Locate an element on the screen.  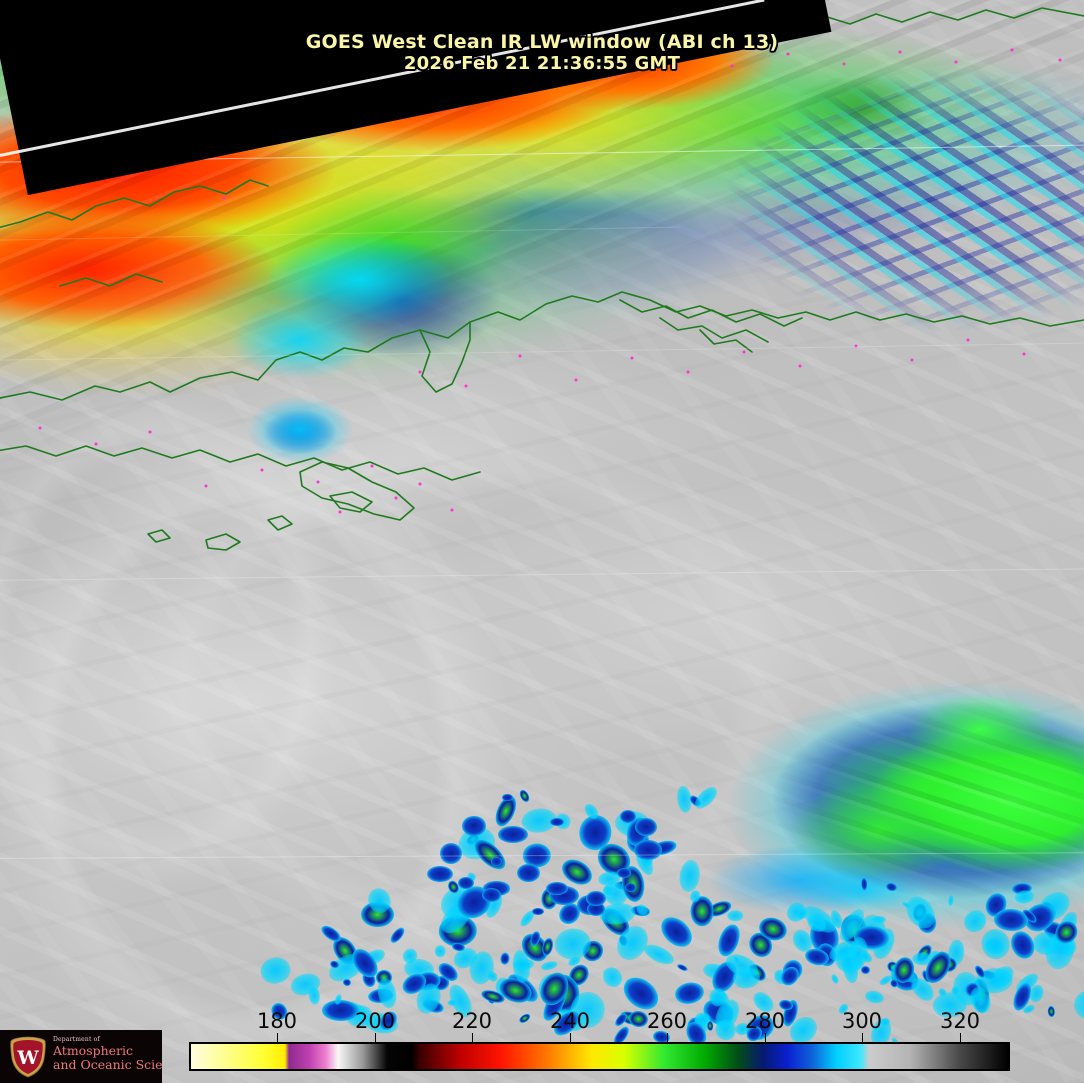
colorbar-tick-label: 240 is located at coordinates (570, 1021).